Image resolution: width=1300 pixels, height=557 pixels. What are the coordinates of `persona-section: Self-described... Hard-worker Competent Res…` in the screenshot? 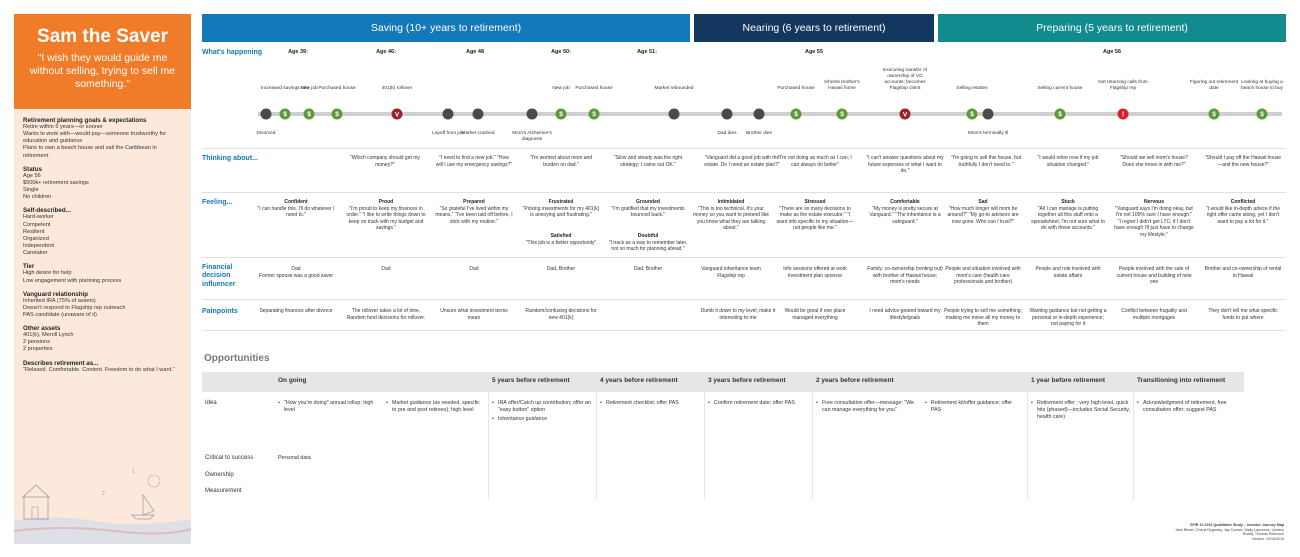 It's located at (102, 232).